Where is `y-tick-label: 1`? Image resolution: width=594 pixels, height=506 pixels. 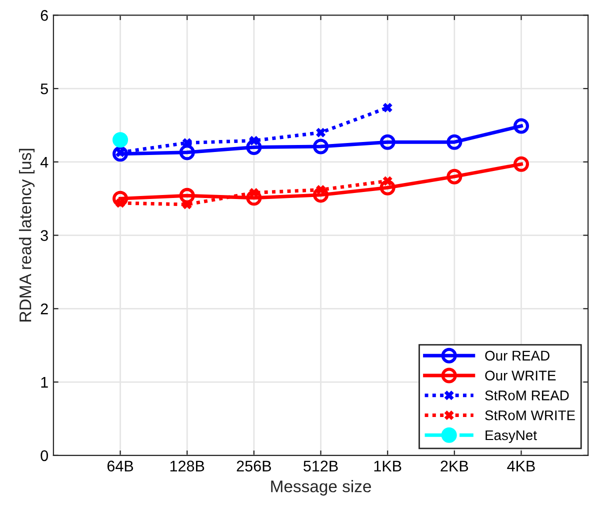 y-tick-label: 1 is located at coordinates (44, 382).